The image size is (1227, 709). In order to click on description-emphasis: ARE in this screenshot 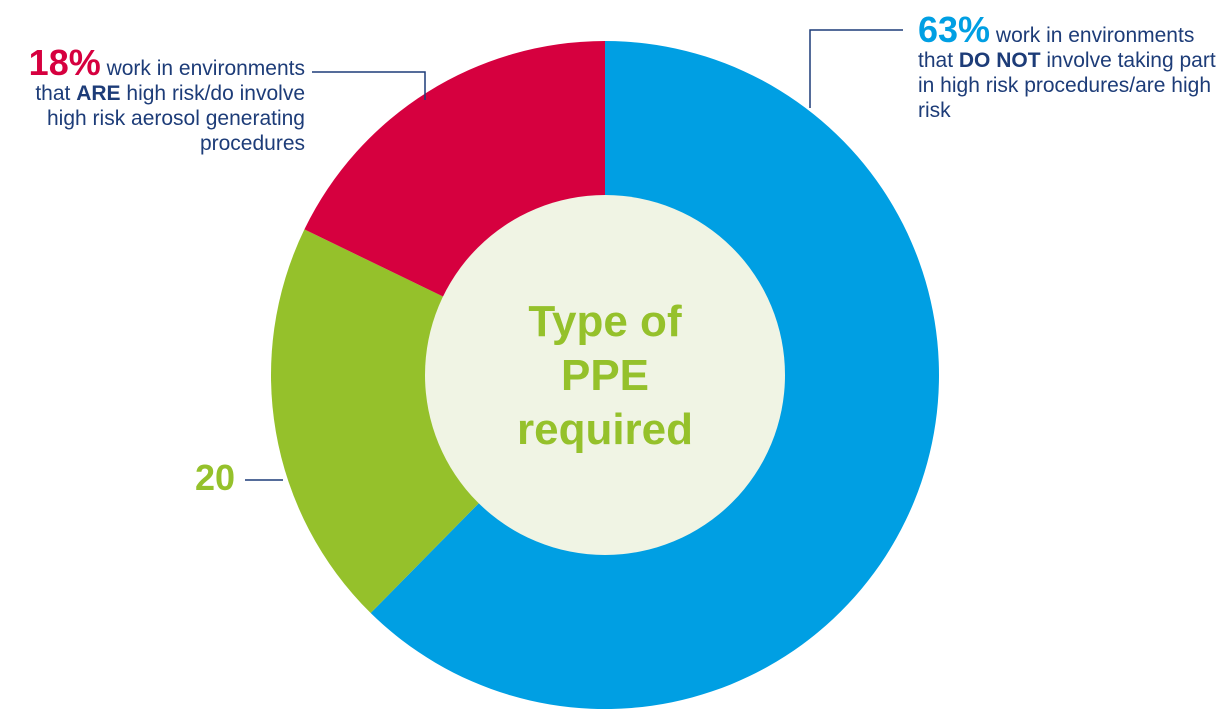, I will do `click(98, 93)`.